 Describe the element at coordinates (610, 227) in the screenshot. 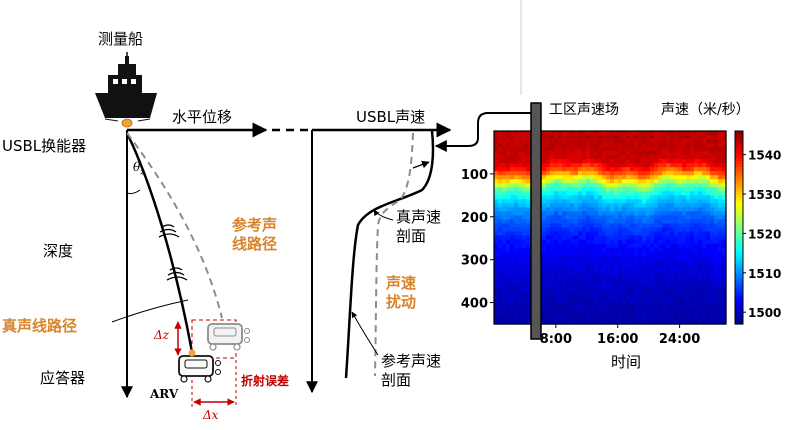

I see `heatmap-frame` at that location.